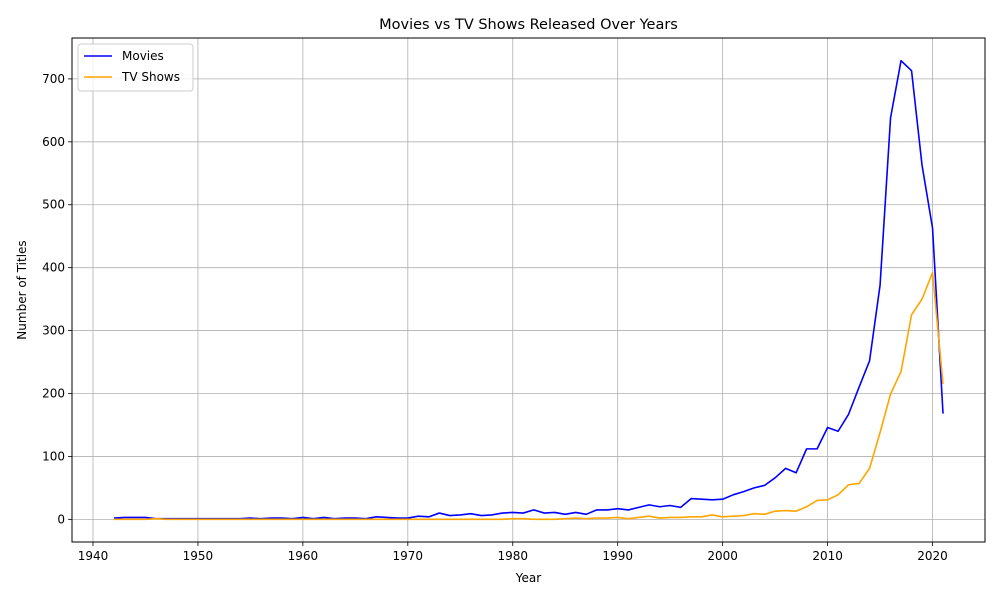 Image resolution: width=1000 pixels, height=600 pixels. What do you see at coordinates (135, 67) in the screenshot?
I see `legend: Movies TV Shows` at bounding box center [135, 67].